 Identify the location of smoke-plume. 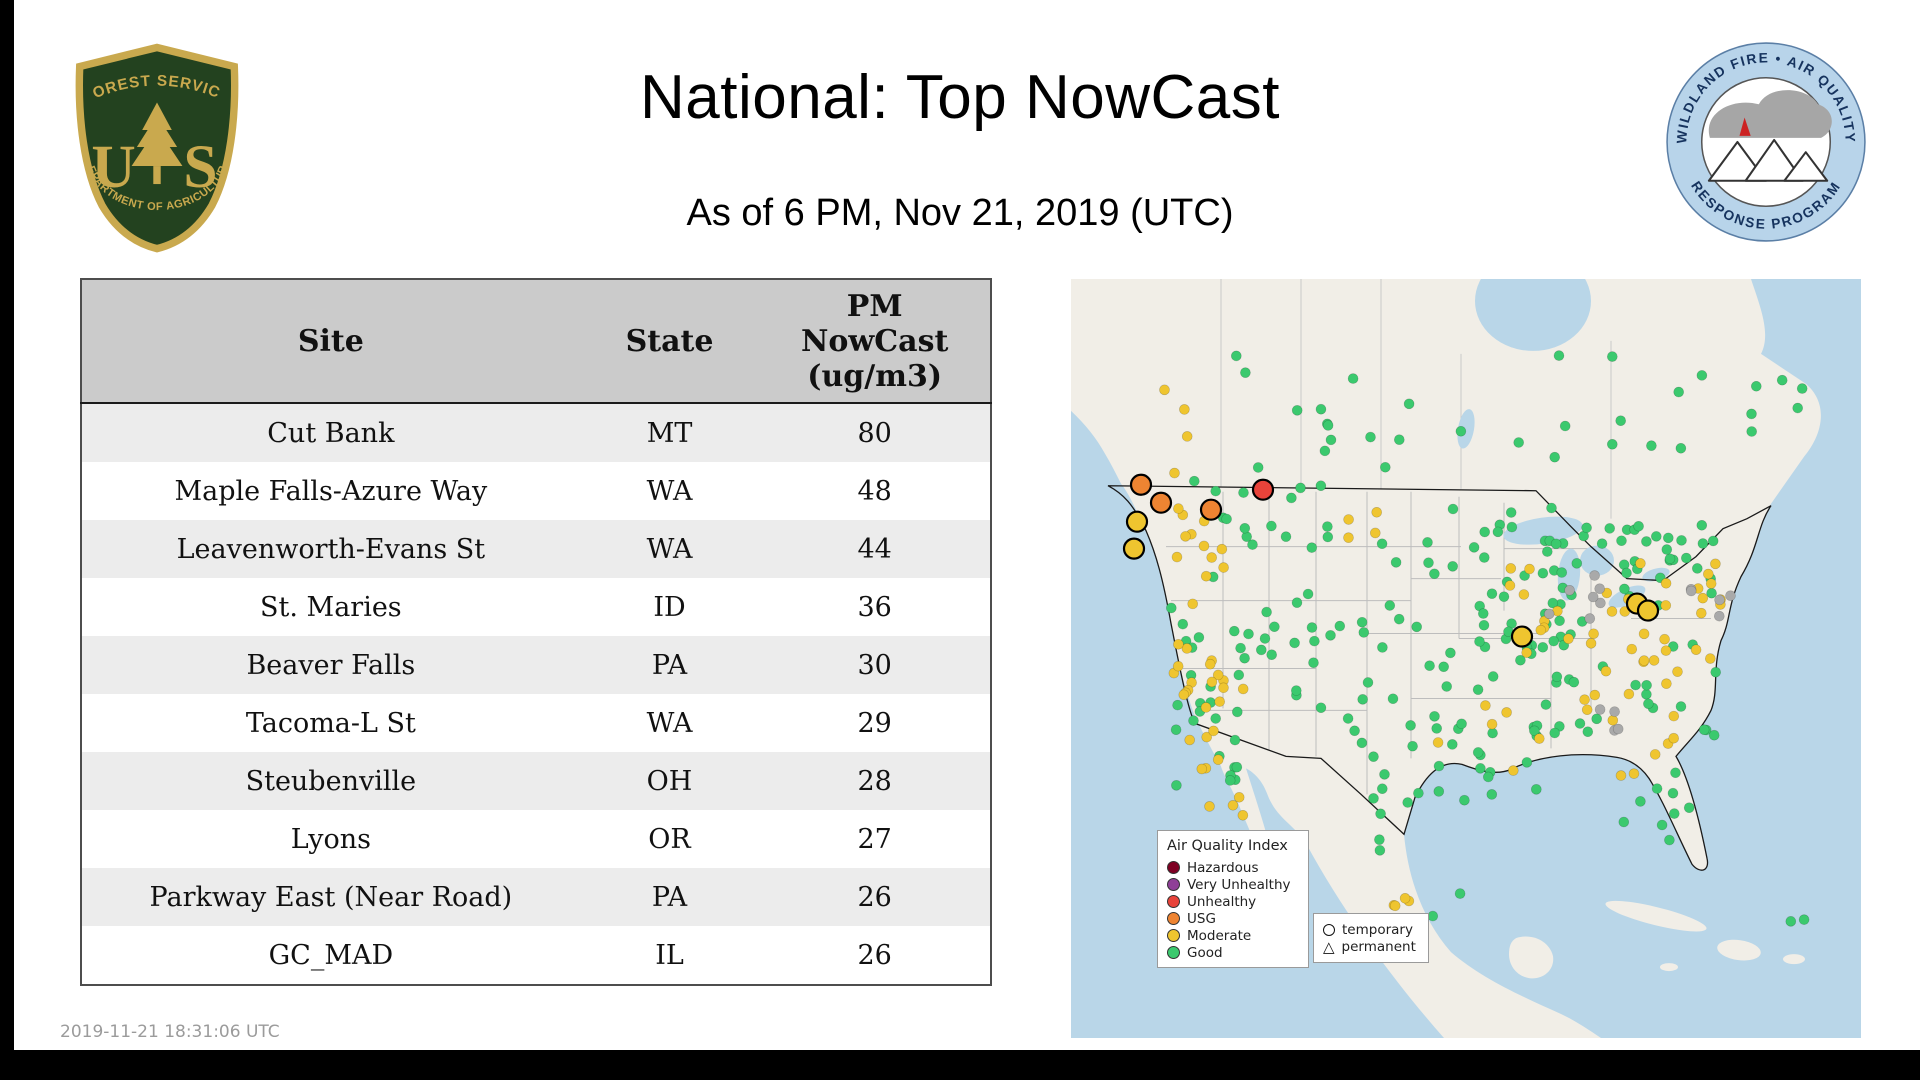
(1770, 114).